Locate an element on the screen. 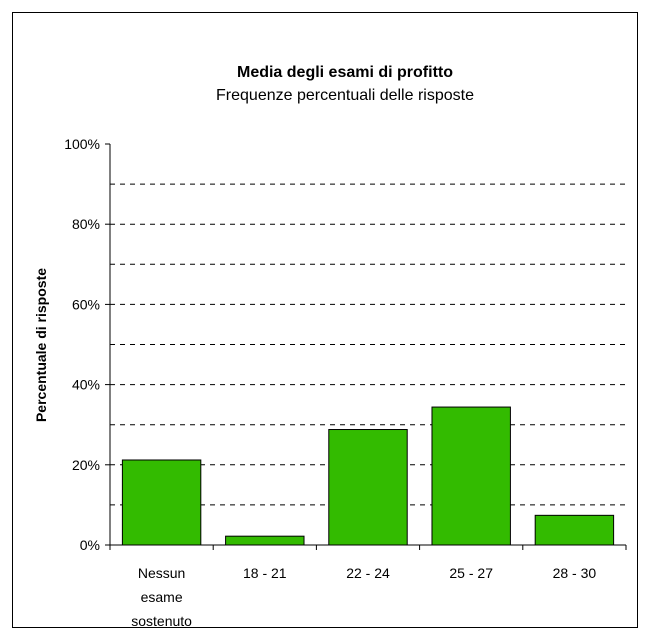  chart-subtitle: Frequenze percentuali delle risposte is located at coordinates (345, 95).